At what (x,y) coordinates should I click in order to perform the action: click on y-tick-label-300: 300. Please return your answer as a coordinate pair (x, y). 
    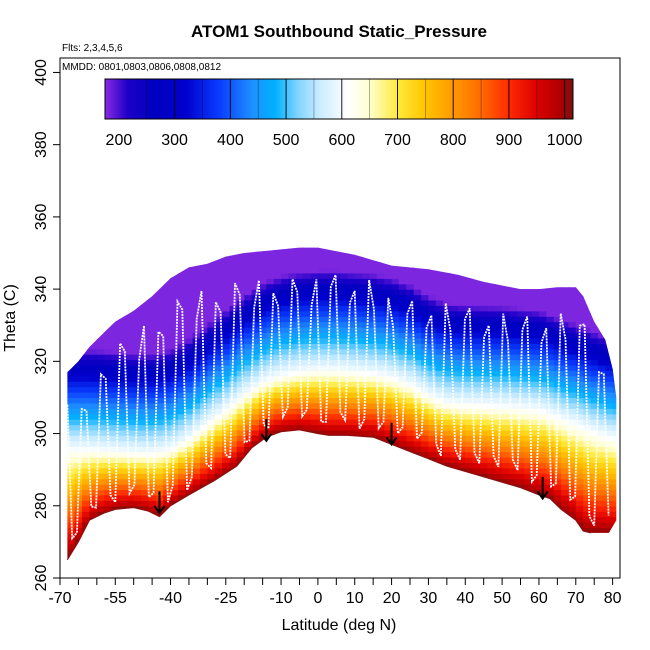
    Looking at the image, I should click on (41, 433).